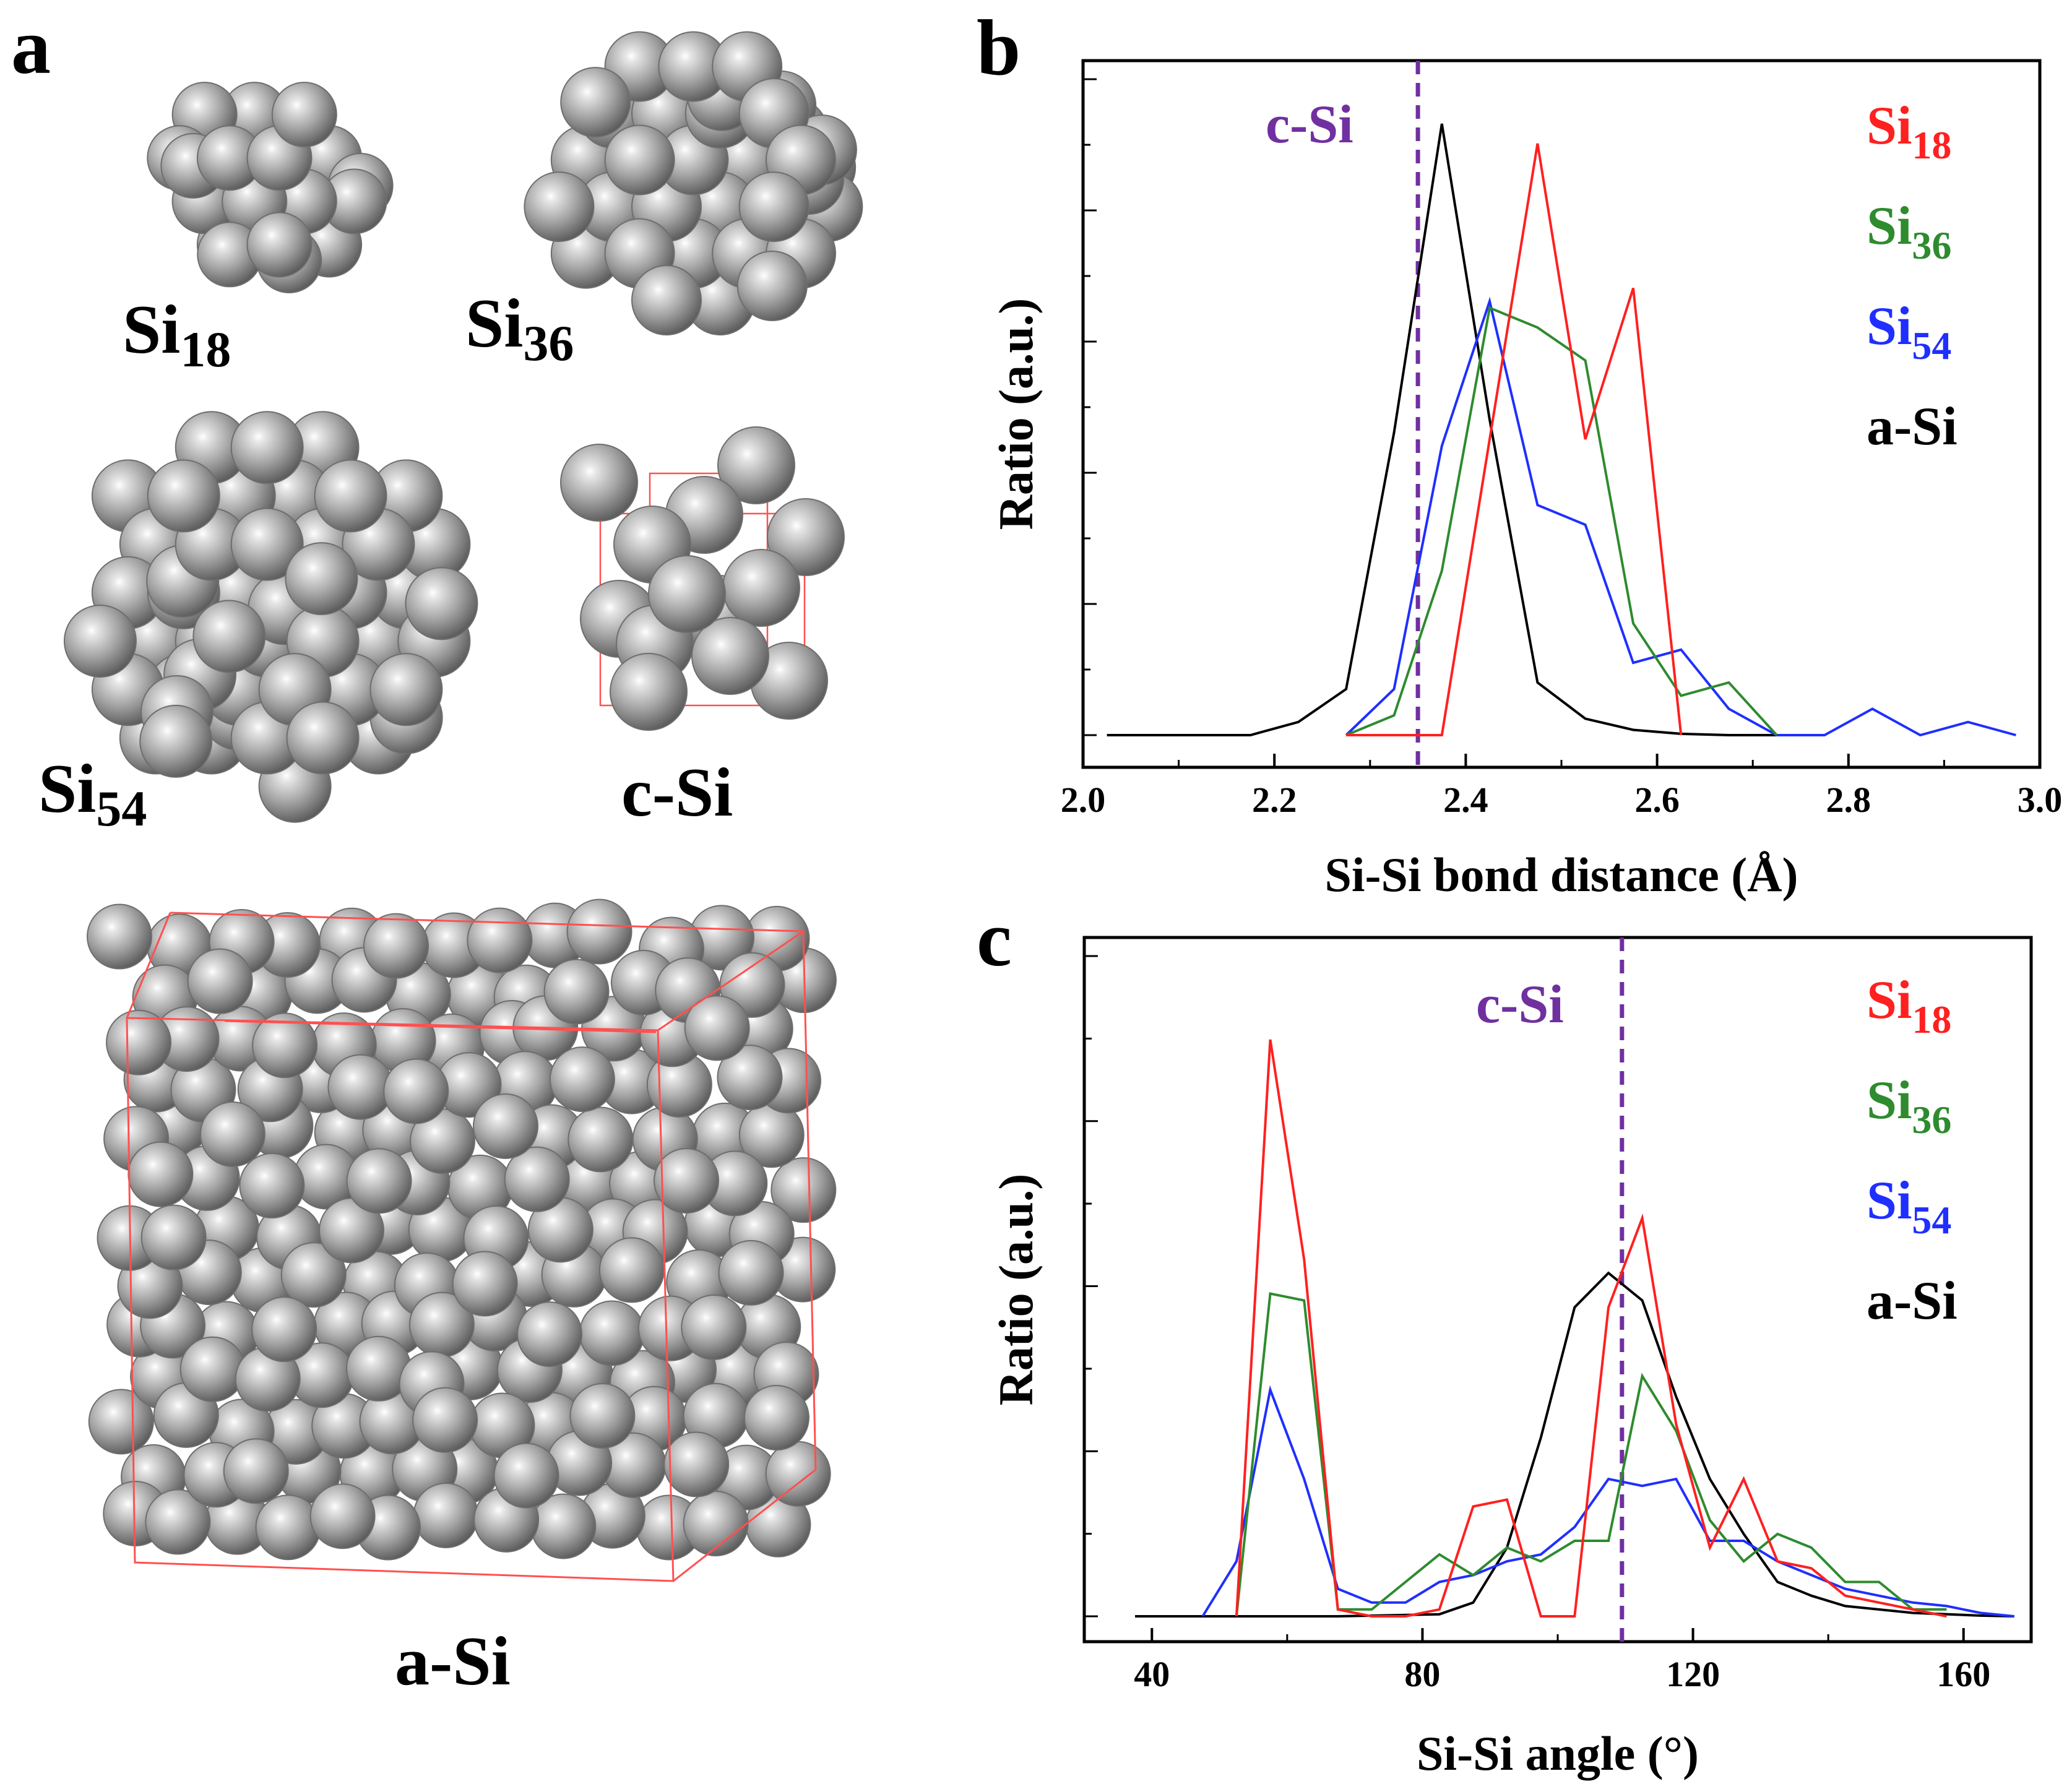 The image size is (2072, 1784). I want to click on label-si36: Si36, so click(519, 328).